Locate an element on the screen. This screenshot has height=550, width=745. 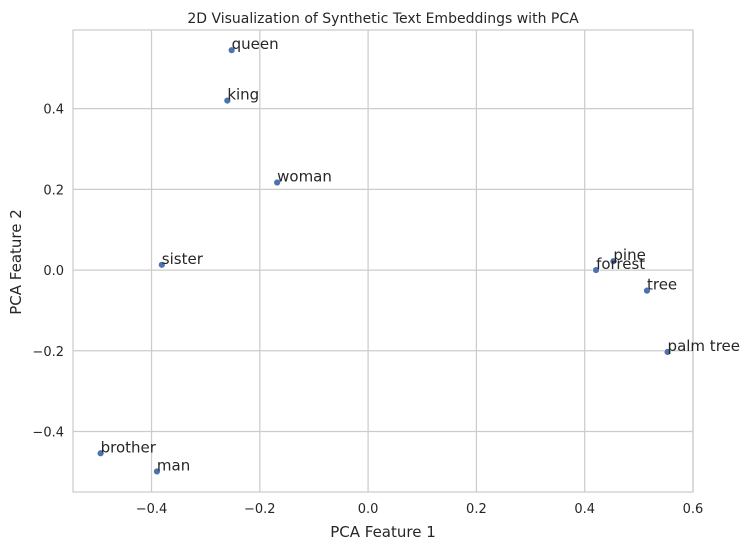
point-label: man is located at coordinates (173, 465).